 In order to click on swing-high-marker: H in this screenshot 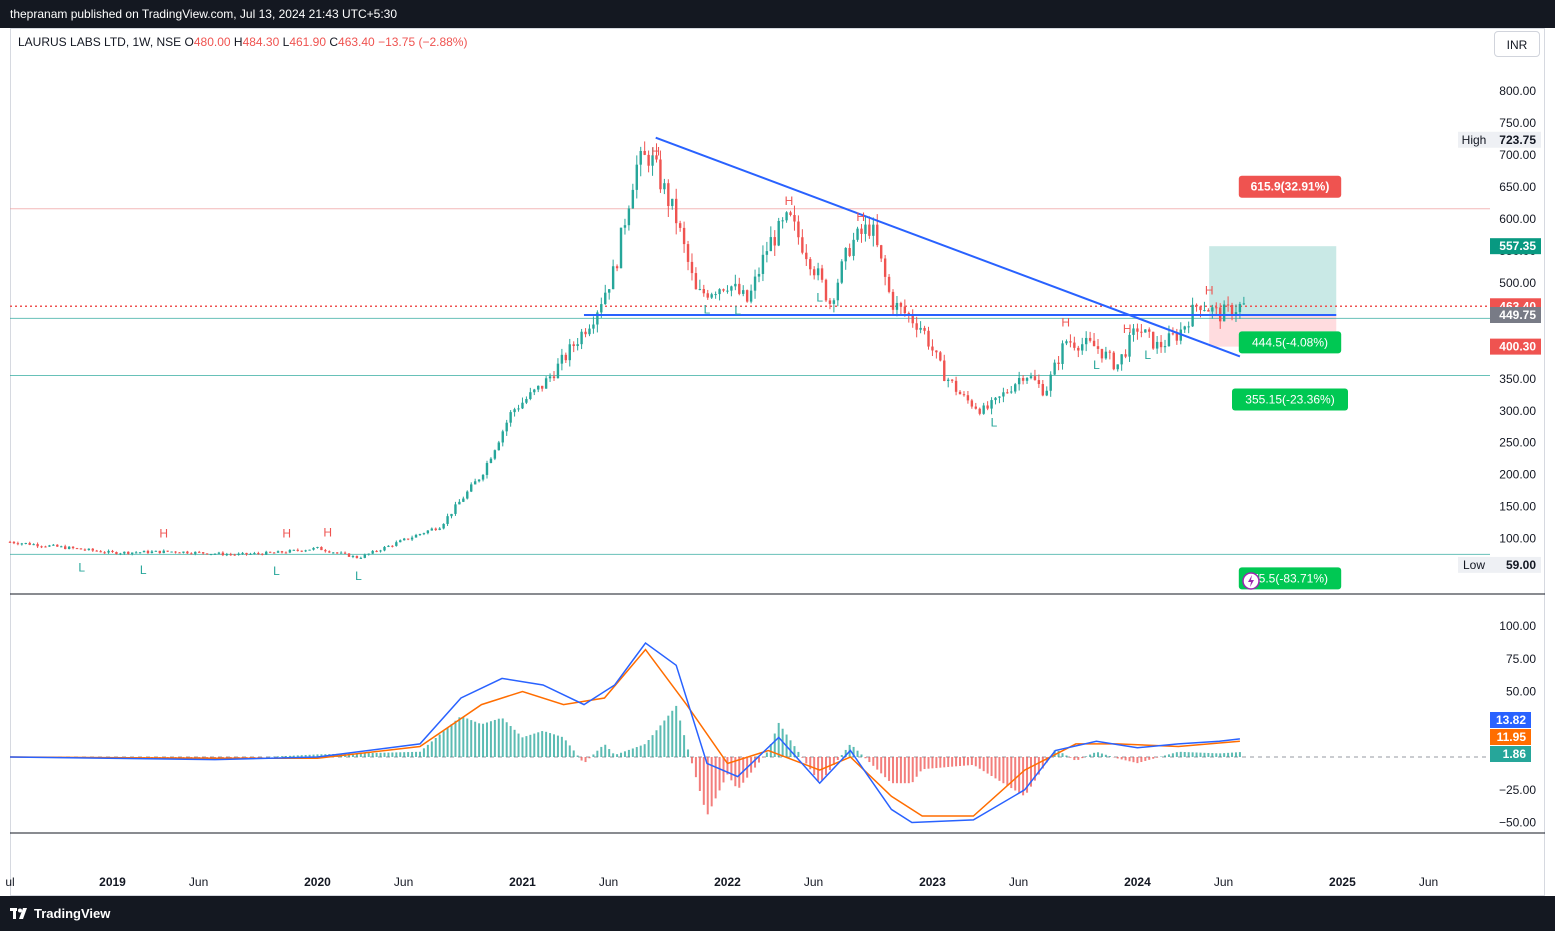, I will do `click(655, 152)`.